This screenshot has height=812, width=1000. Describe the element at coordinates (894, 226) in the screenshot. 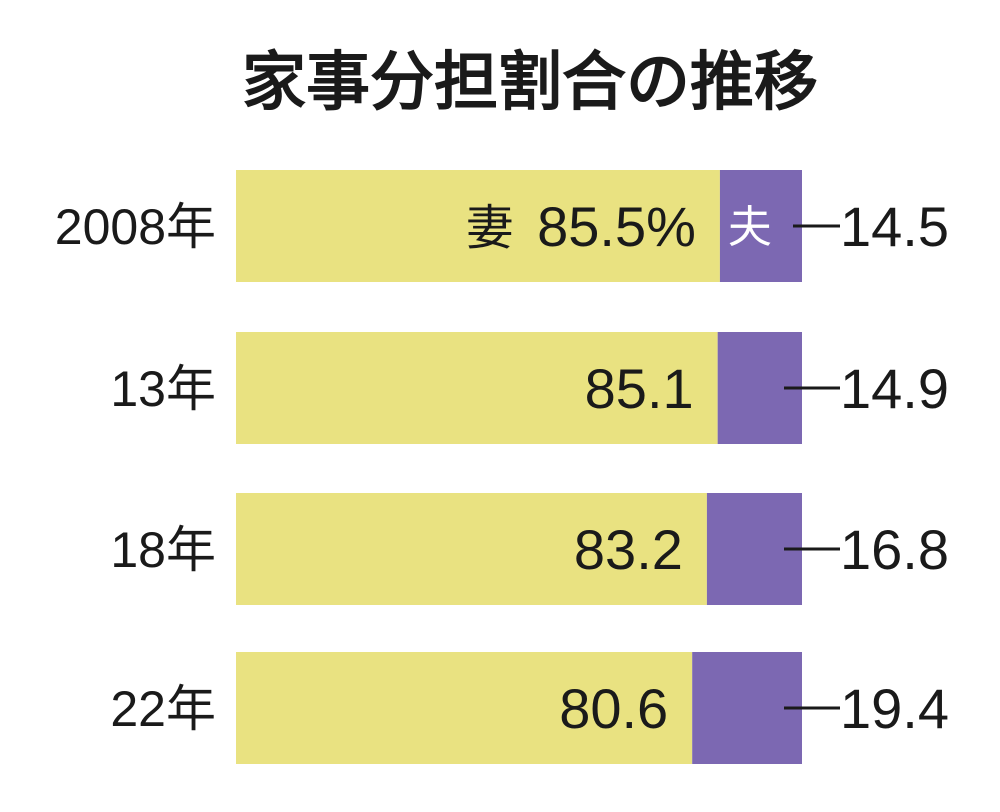

I see `husband-value-label: 14.5` at that location.